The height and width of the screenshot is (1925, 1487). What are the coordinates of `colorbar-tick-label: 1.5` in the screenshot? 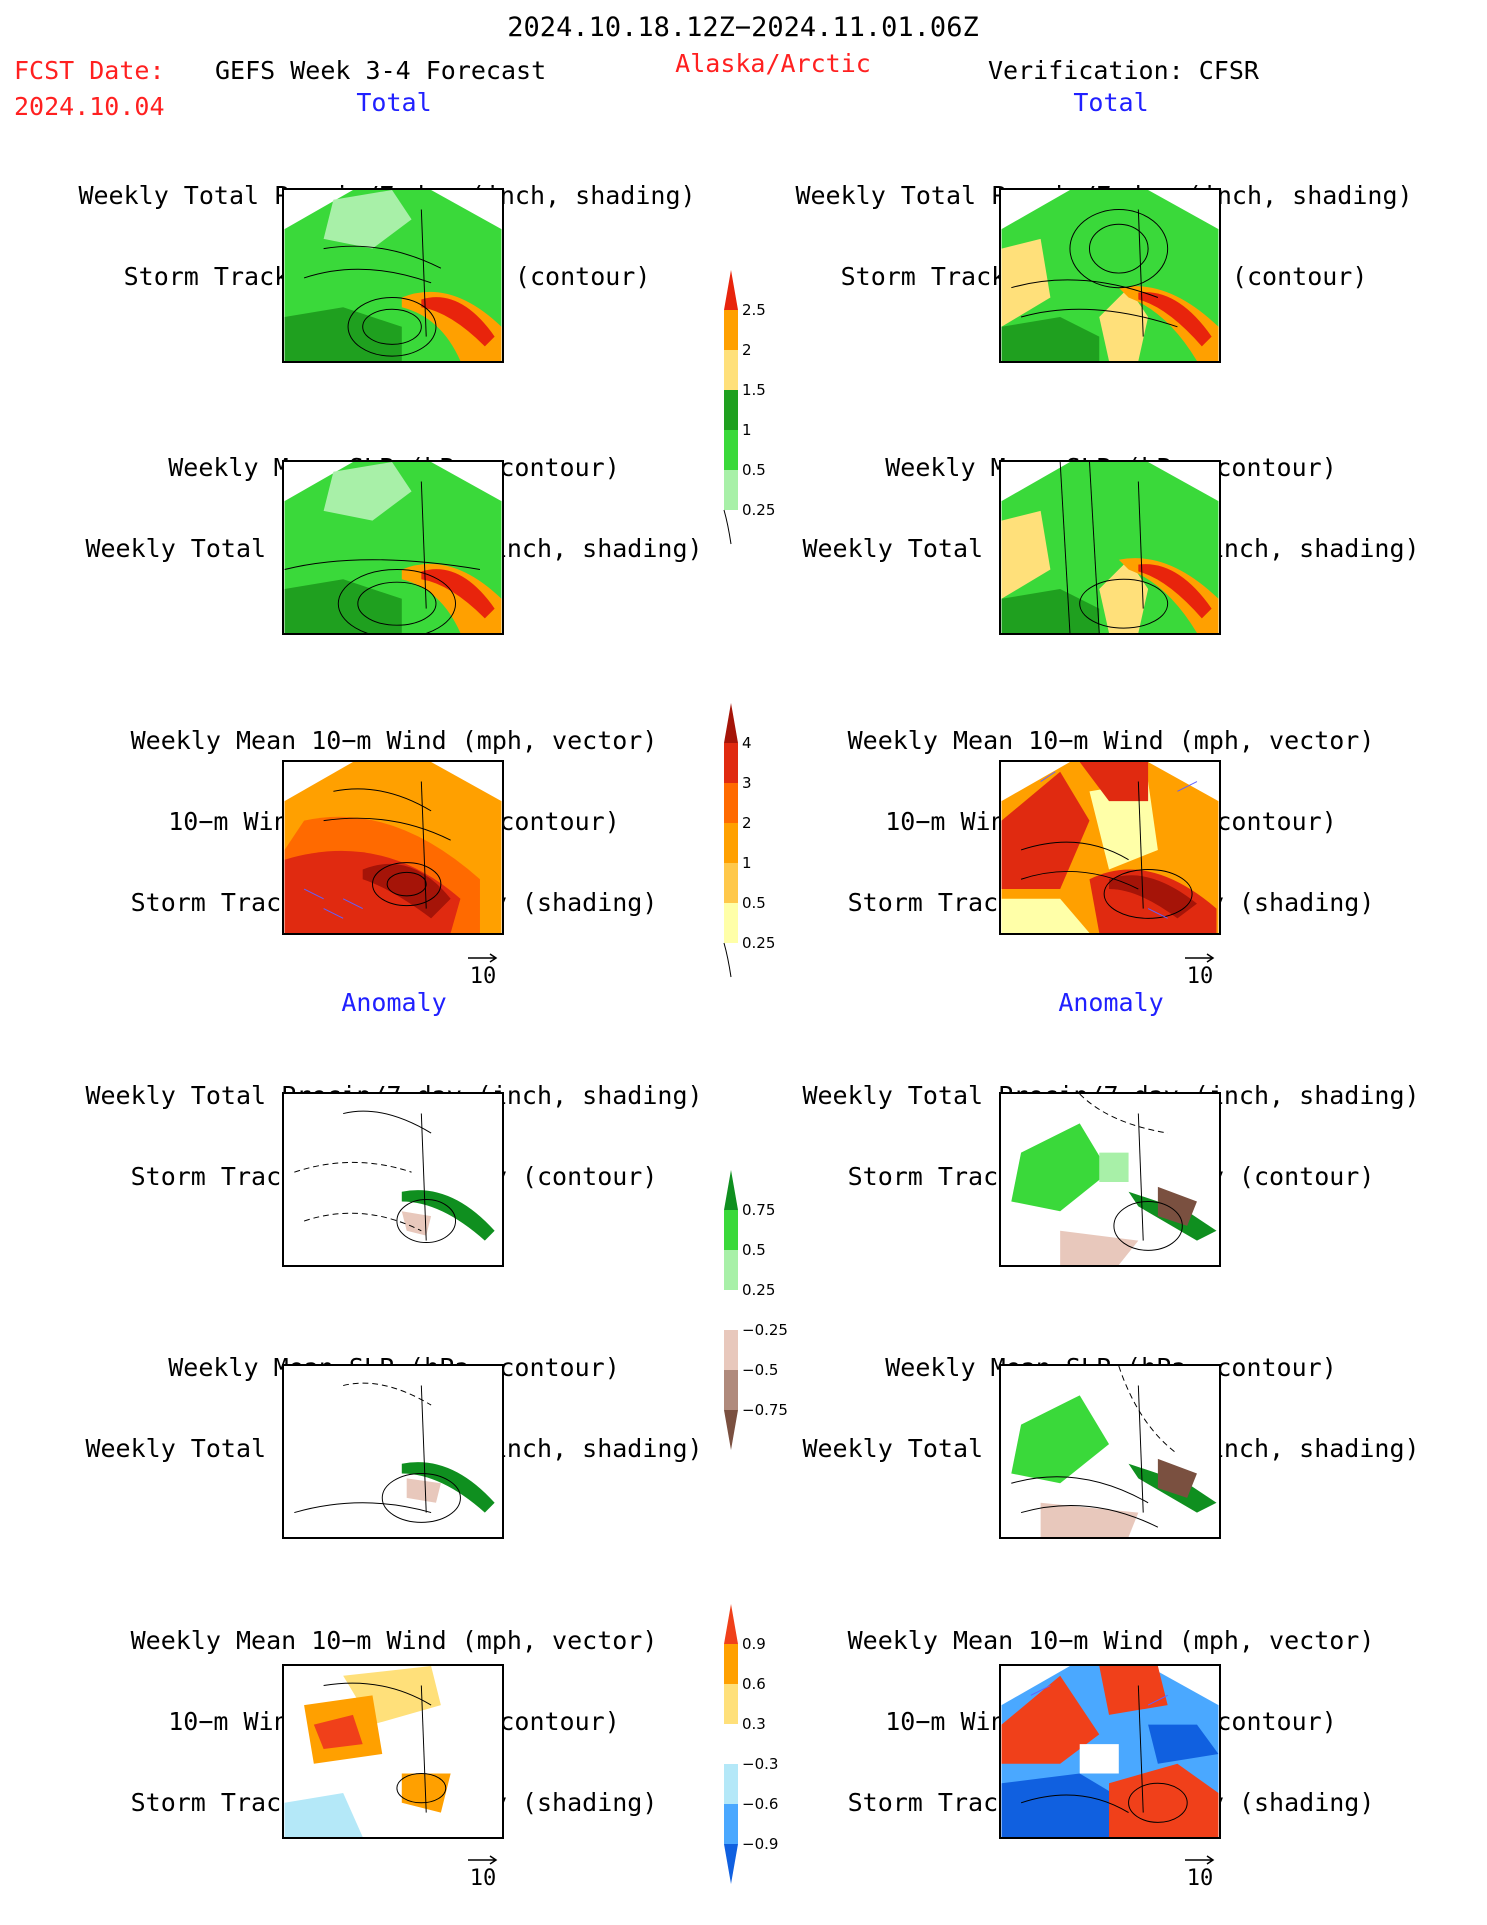 It's located at (754, 390).